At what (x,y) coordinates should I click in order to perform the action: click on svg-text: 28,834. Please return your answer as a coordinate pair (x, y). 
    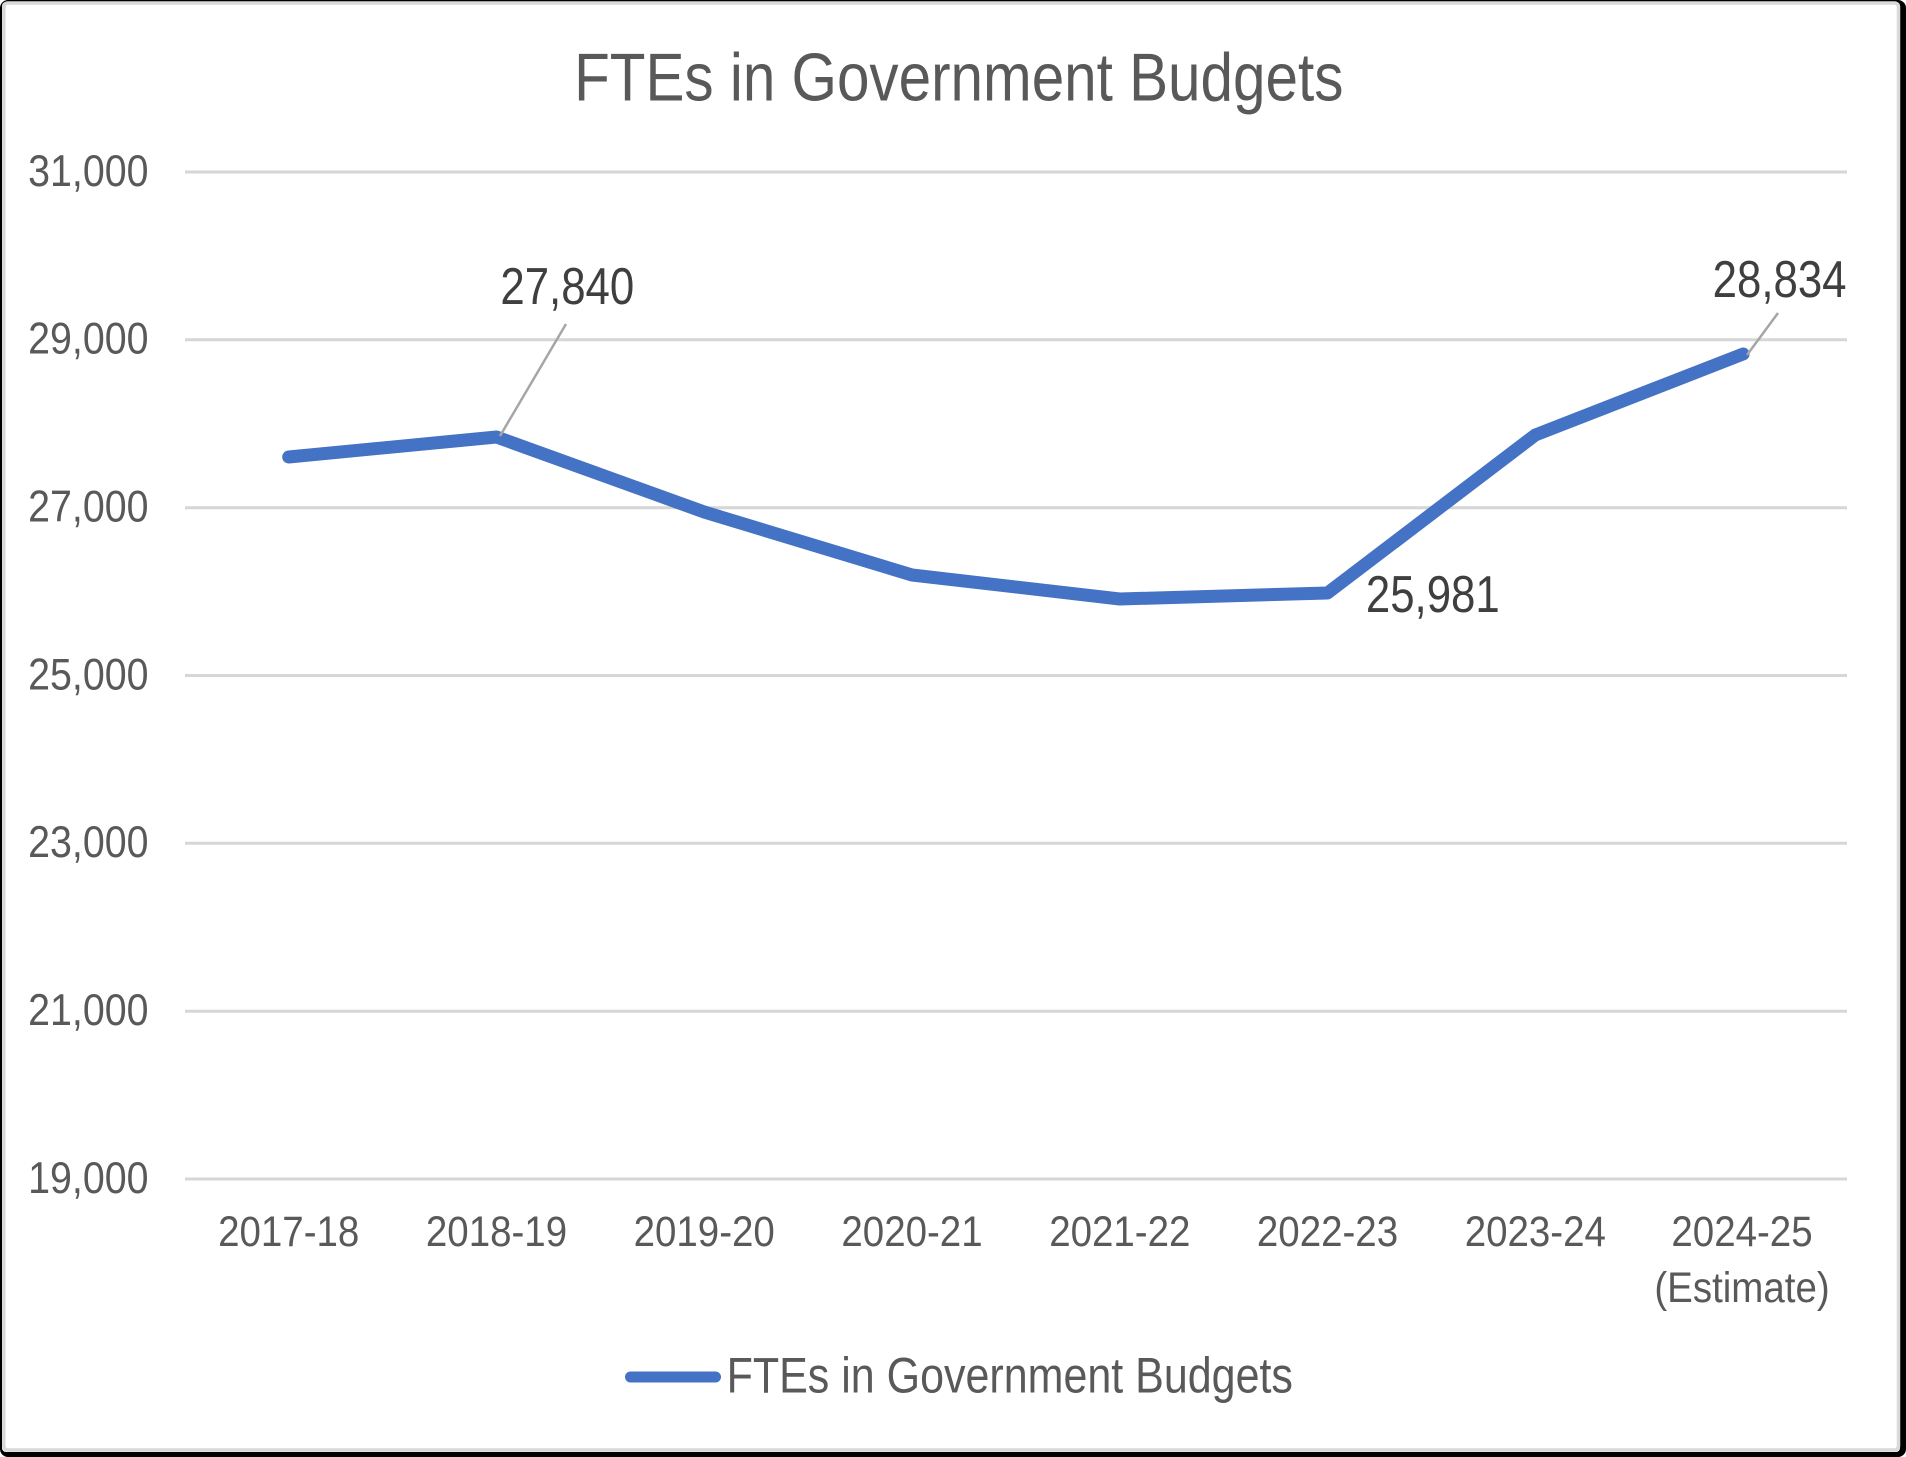
    Looking at the image, I should click on (1780, 280).